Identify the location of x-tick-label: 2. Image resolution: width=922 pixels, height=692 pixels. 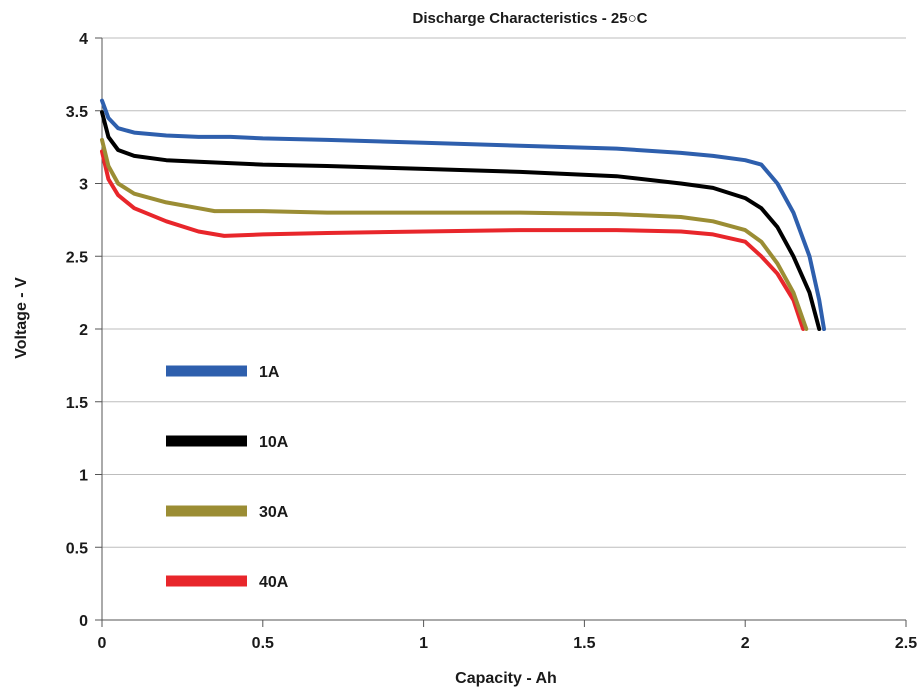
(745, 643).